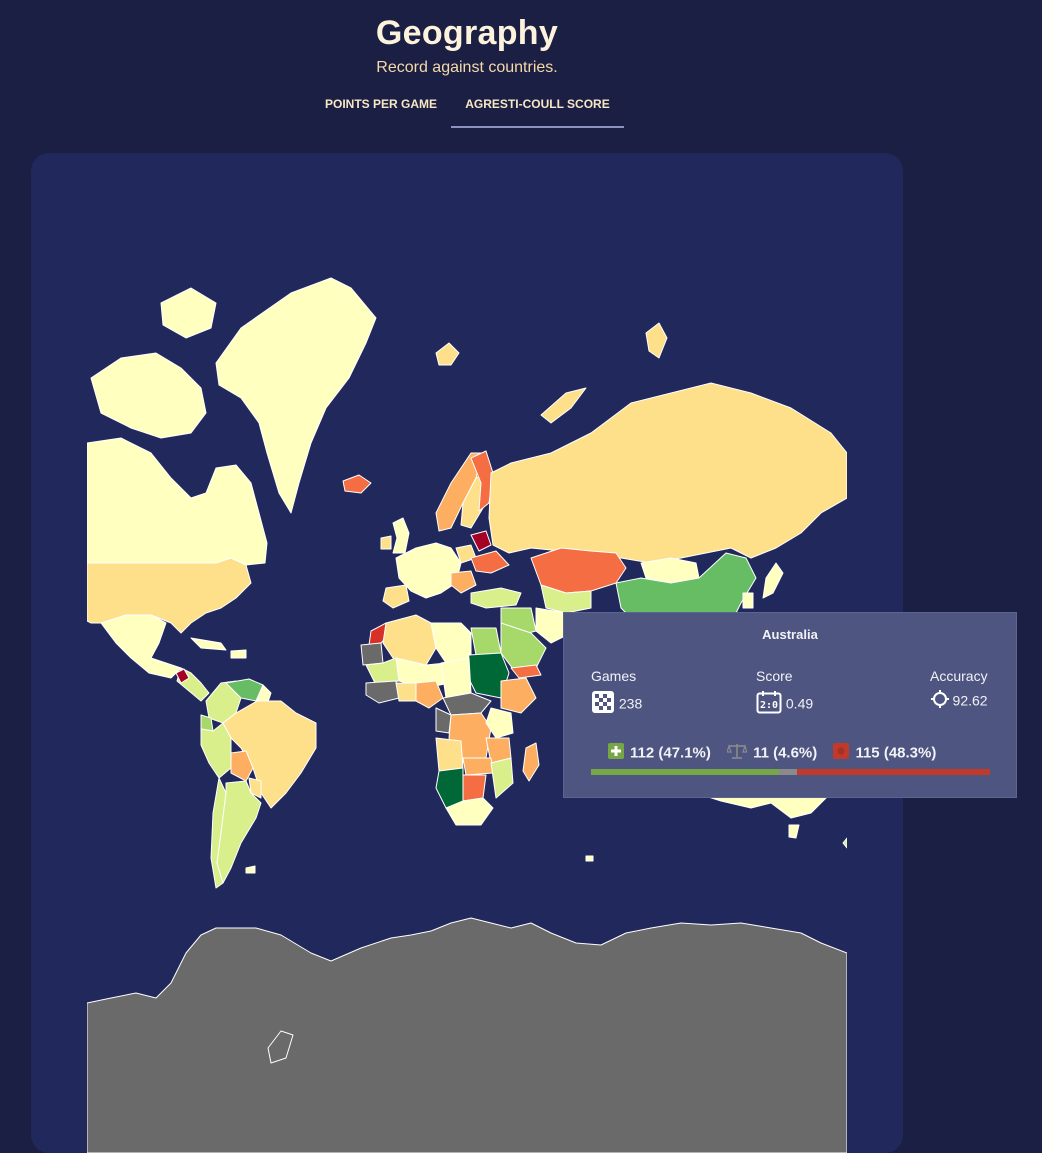 This screenshot has width=1042, height=1153. I want to click on win-bar-segment, so click(685, 772).